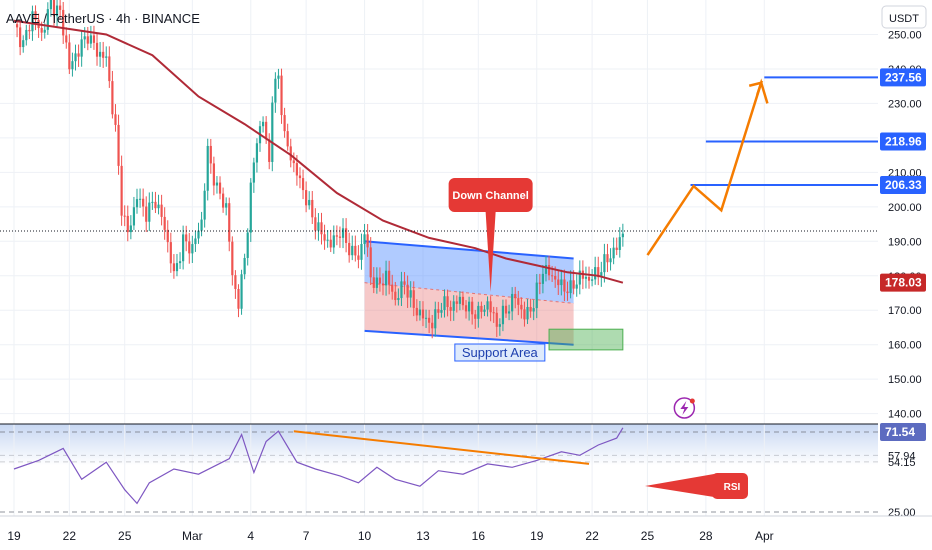 The height and width of the screenshot is (550, 932). I want to click on rsi-value-badge, so click(903, 432).